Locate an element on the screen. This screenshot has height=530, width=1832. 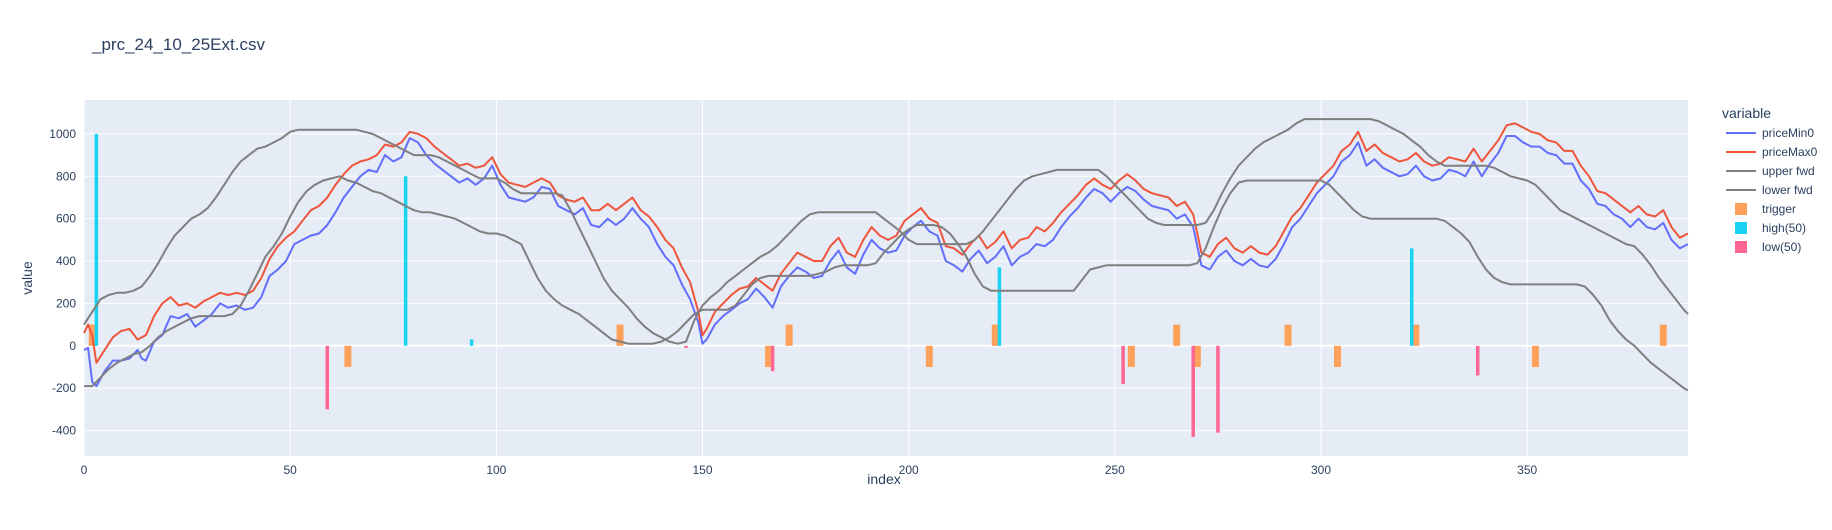
x-tick-label: 0 is located at coordinates (84, 470).